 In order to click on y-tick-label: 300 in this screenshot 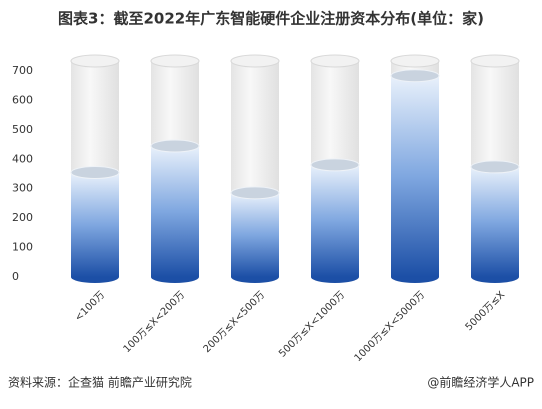, I will do `click(22, 188)`.